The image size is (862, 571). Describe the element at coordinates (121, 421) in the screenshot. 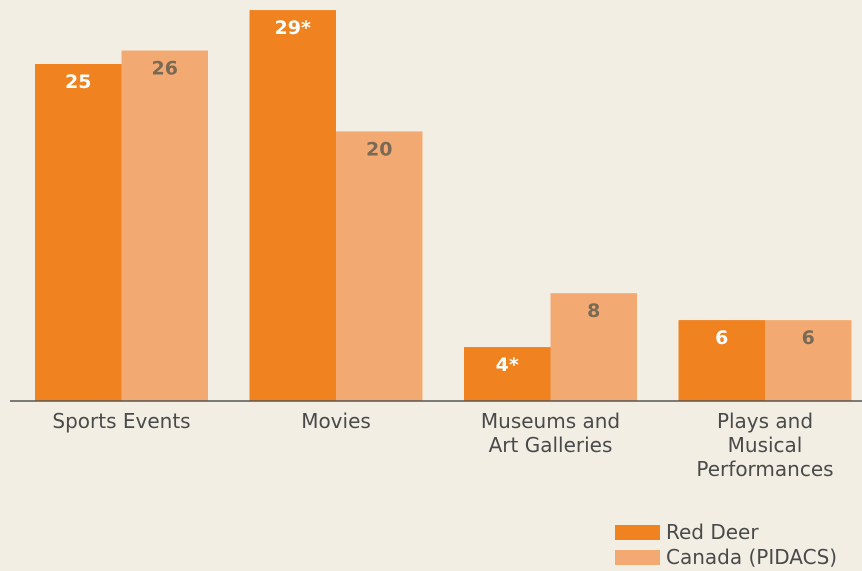

I see `x-tick-label: Sports Events` at that location.